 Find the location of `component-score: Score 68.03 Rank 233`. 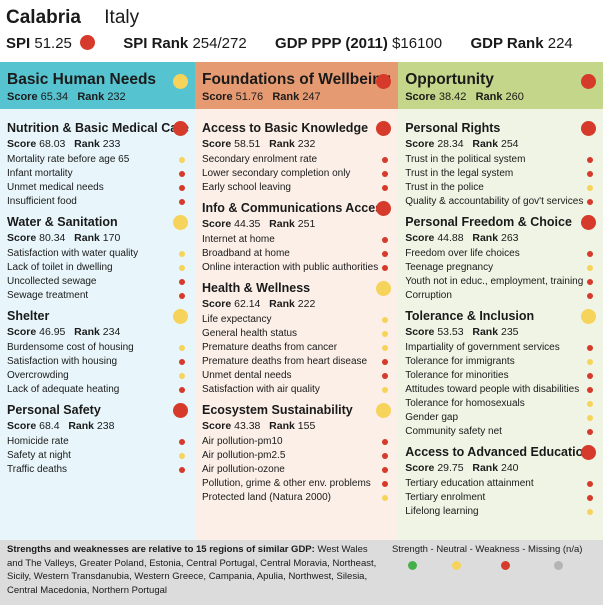

component-score: Score 68.03 Rank 233 is located at coordinates (98, 144).